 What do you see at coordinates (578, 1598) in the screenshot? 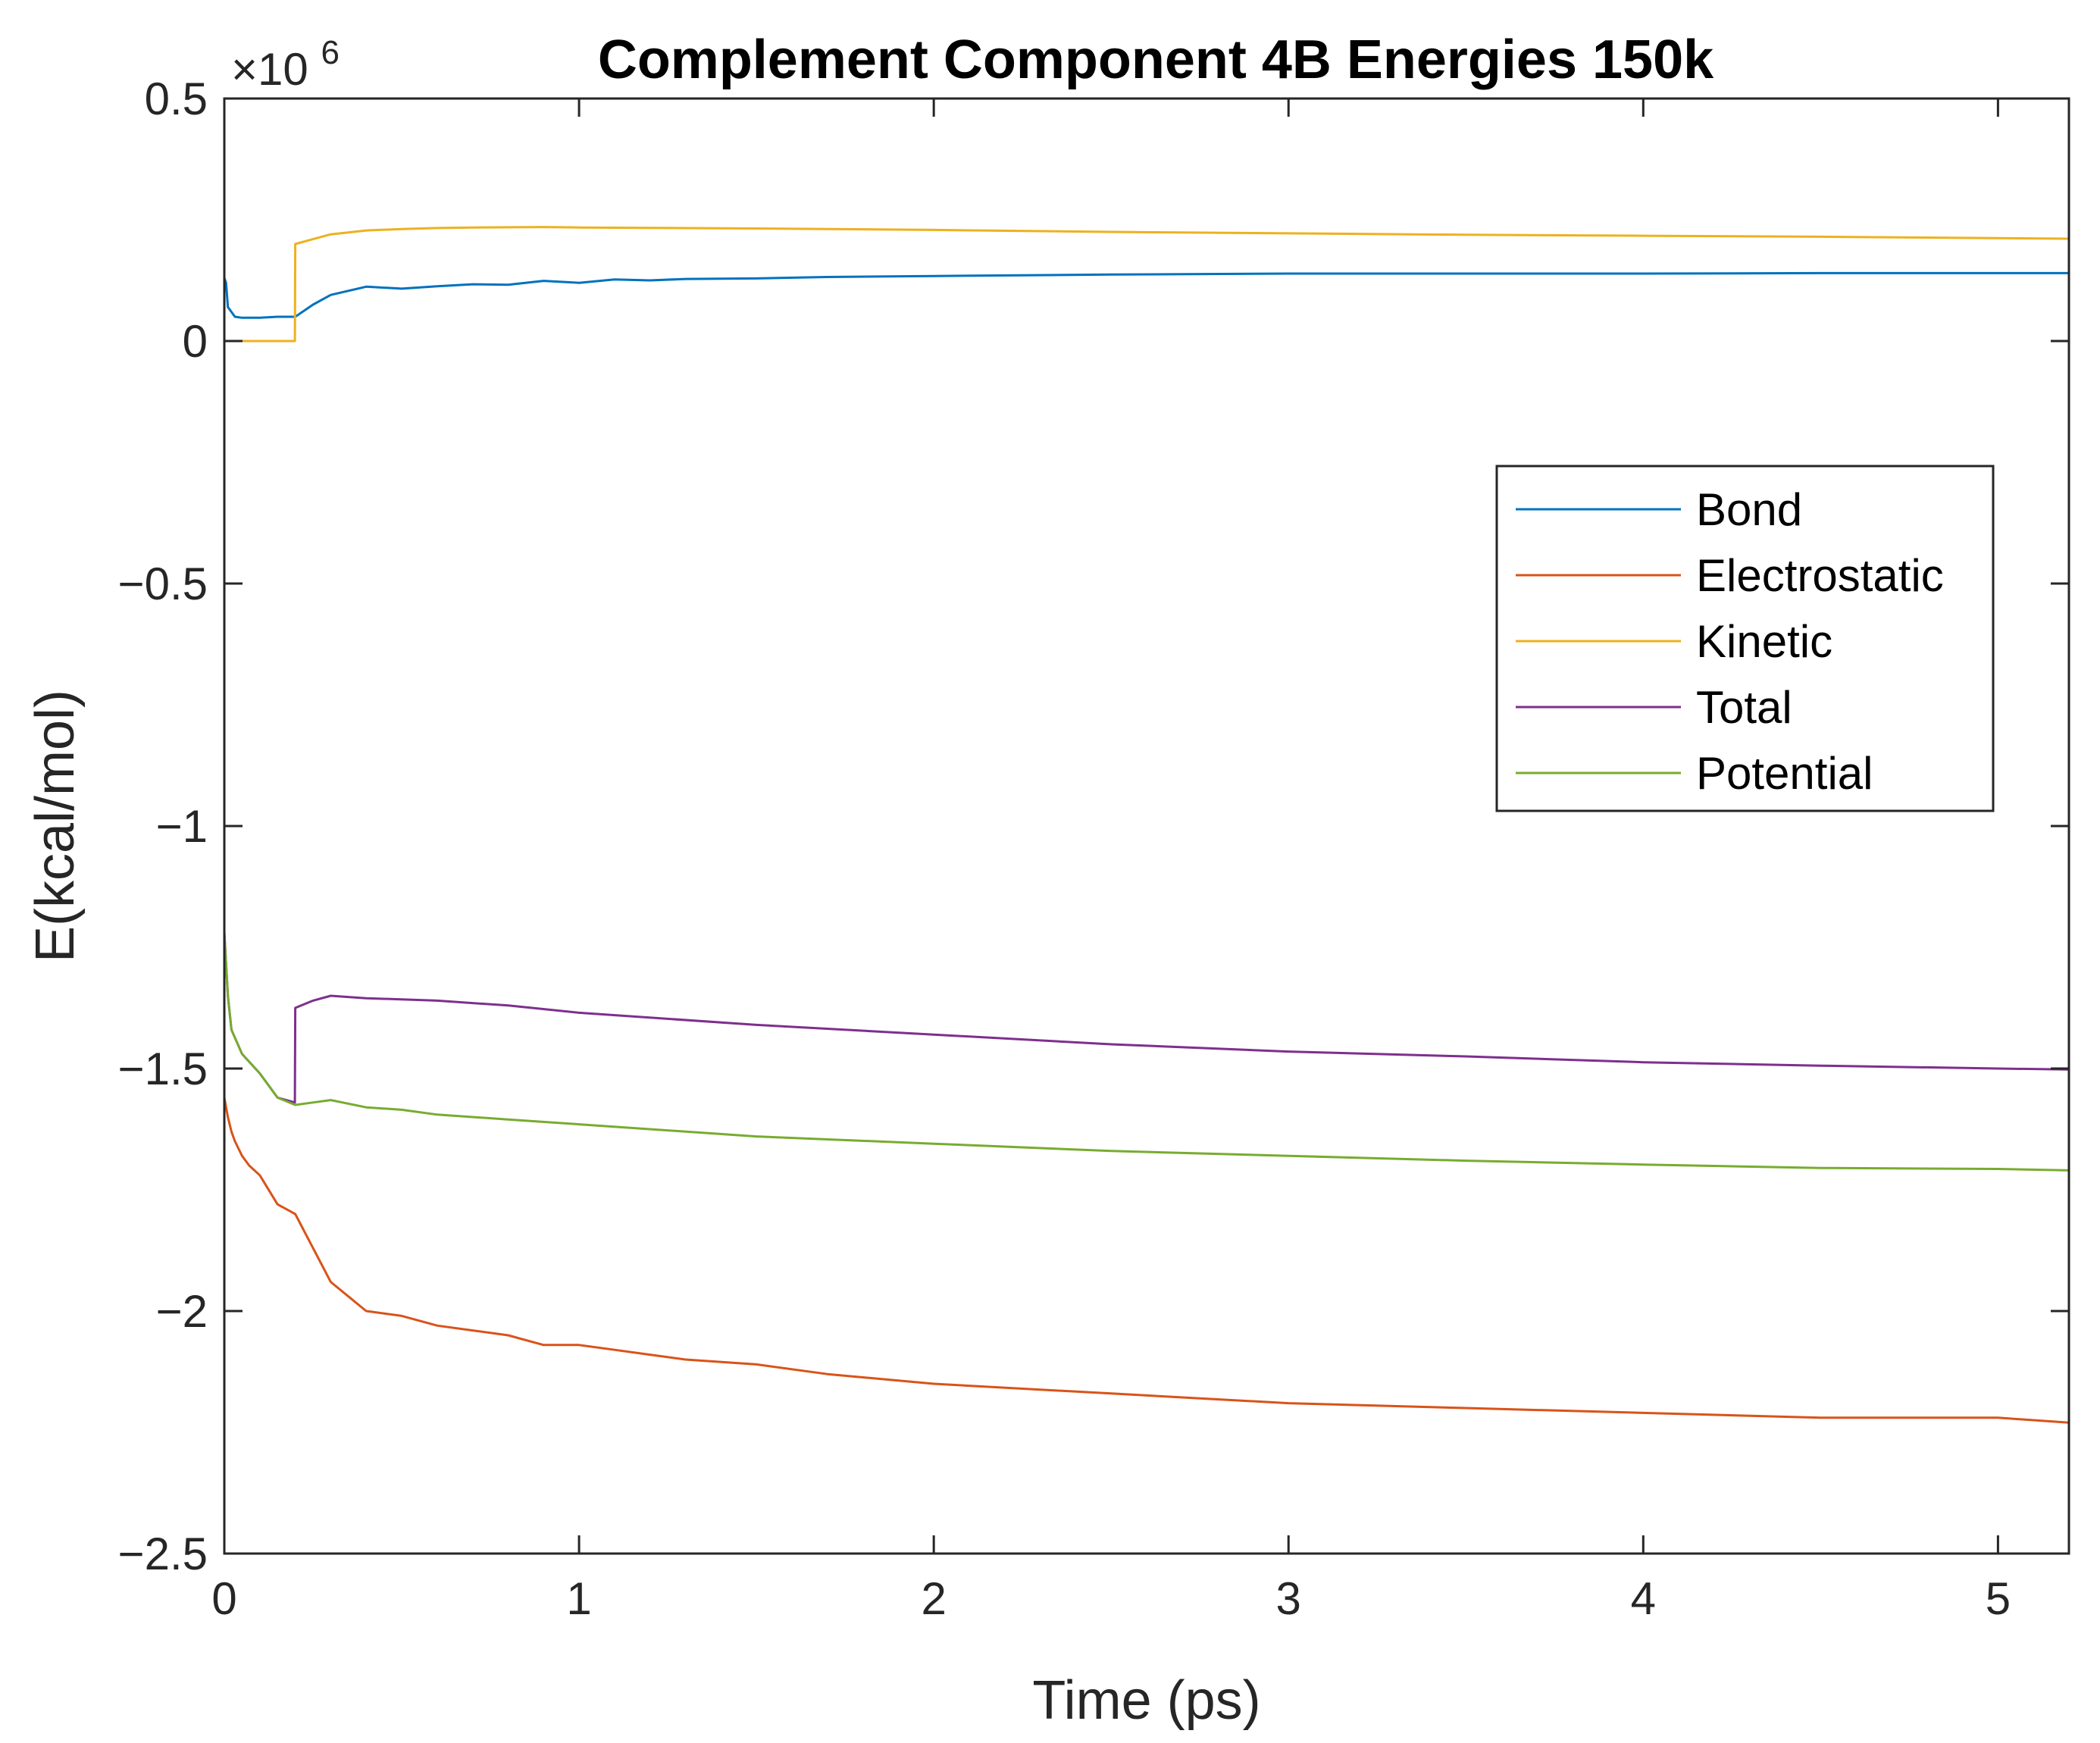
I see `x-tick-label: 1` at bounding box center [578, 1598].